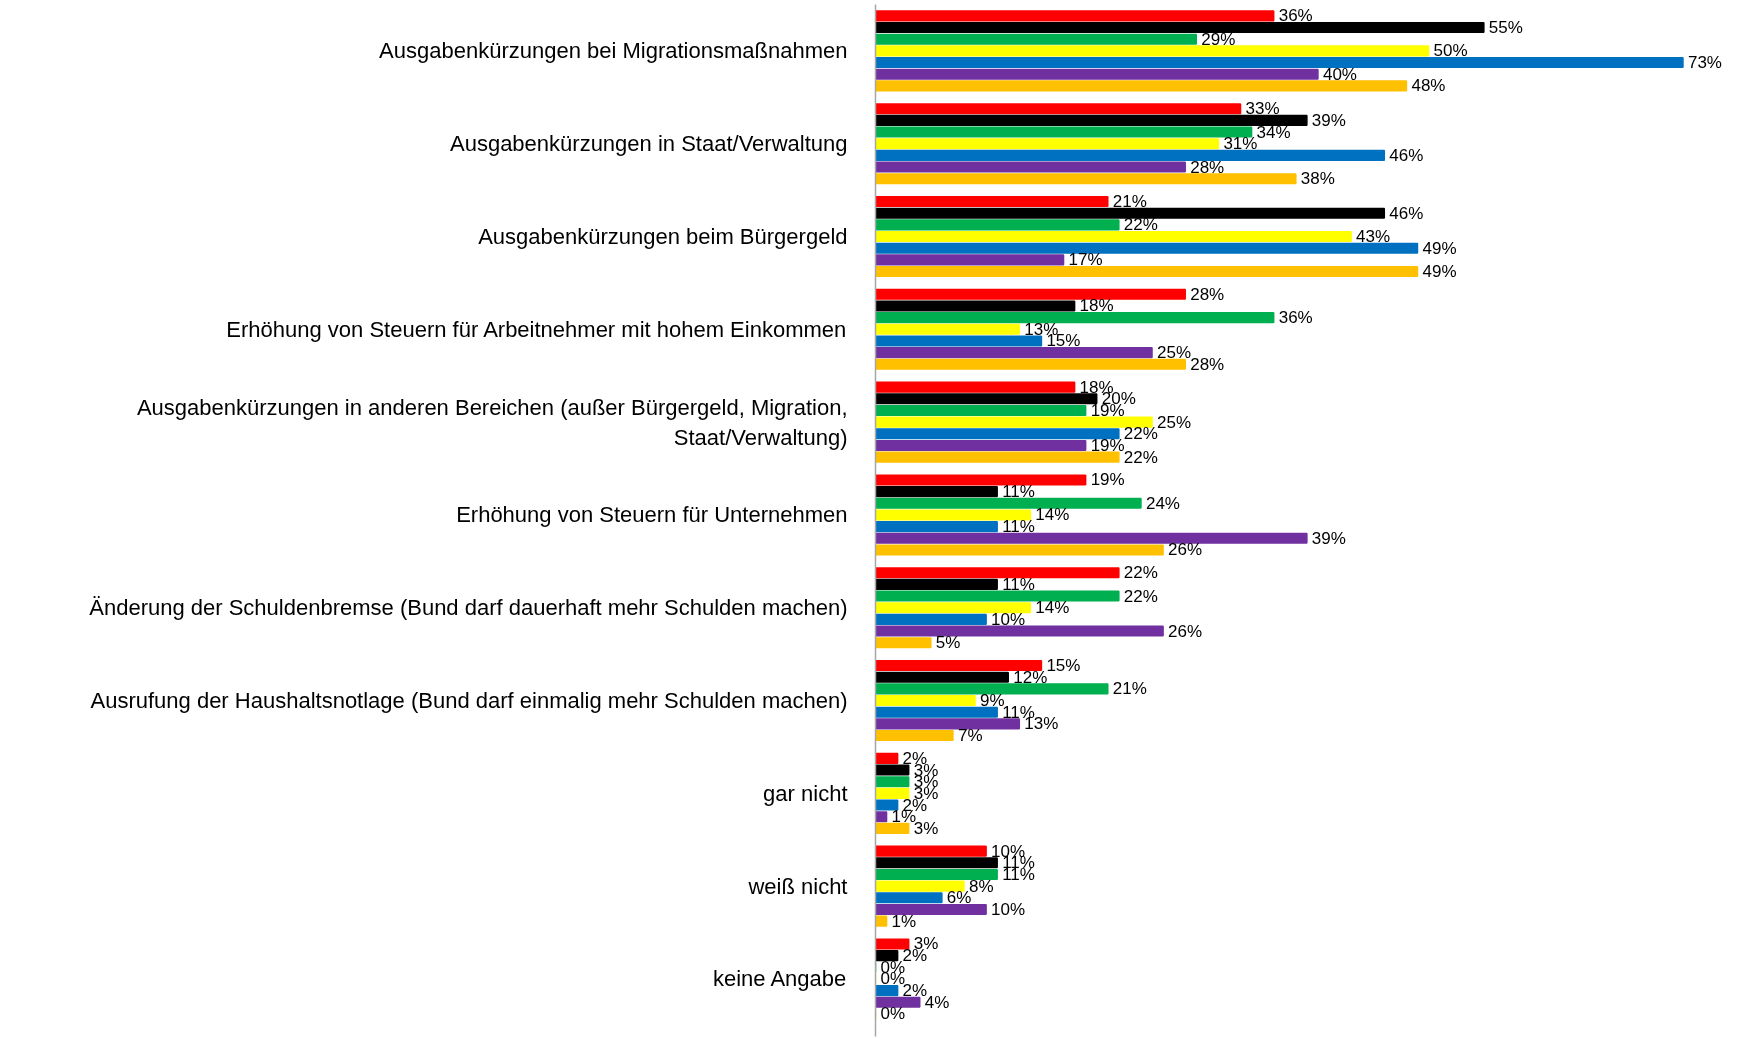 The height and width of the screenshot is (1038, 1747). Describe the element at coordinates (1450, 51) in the screenshot. I see `data-label: 50%` at that location.